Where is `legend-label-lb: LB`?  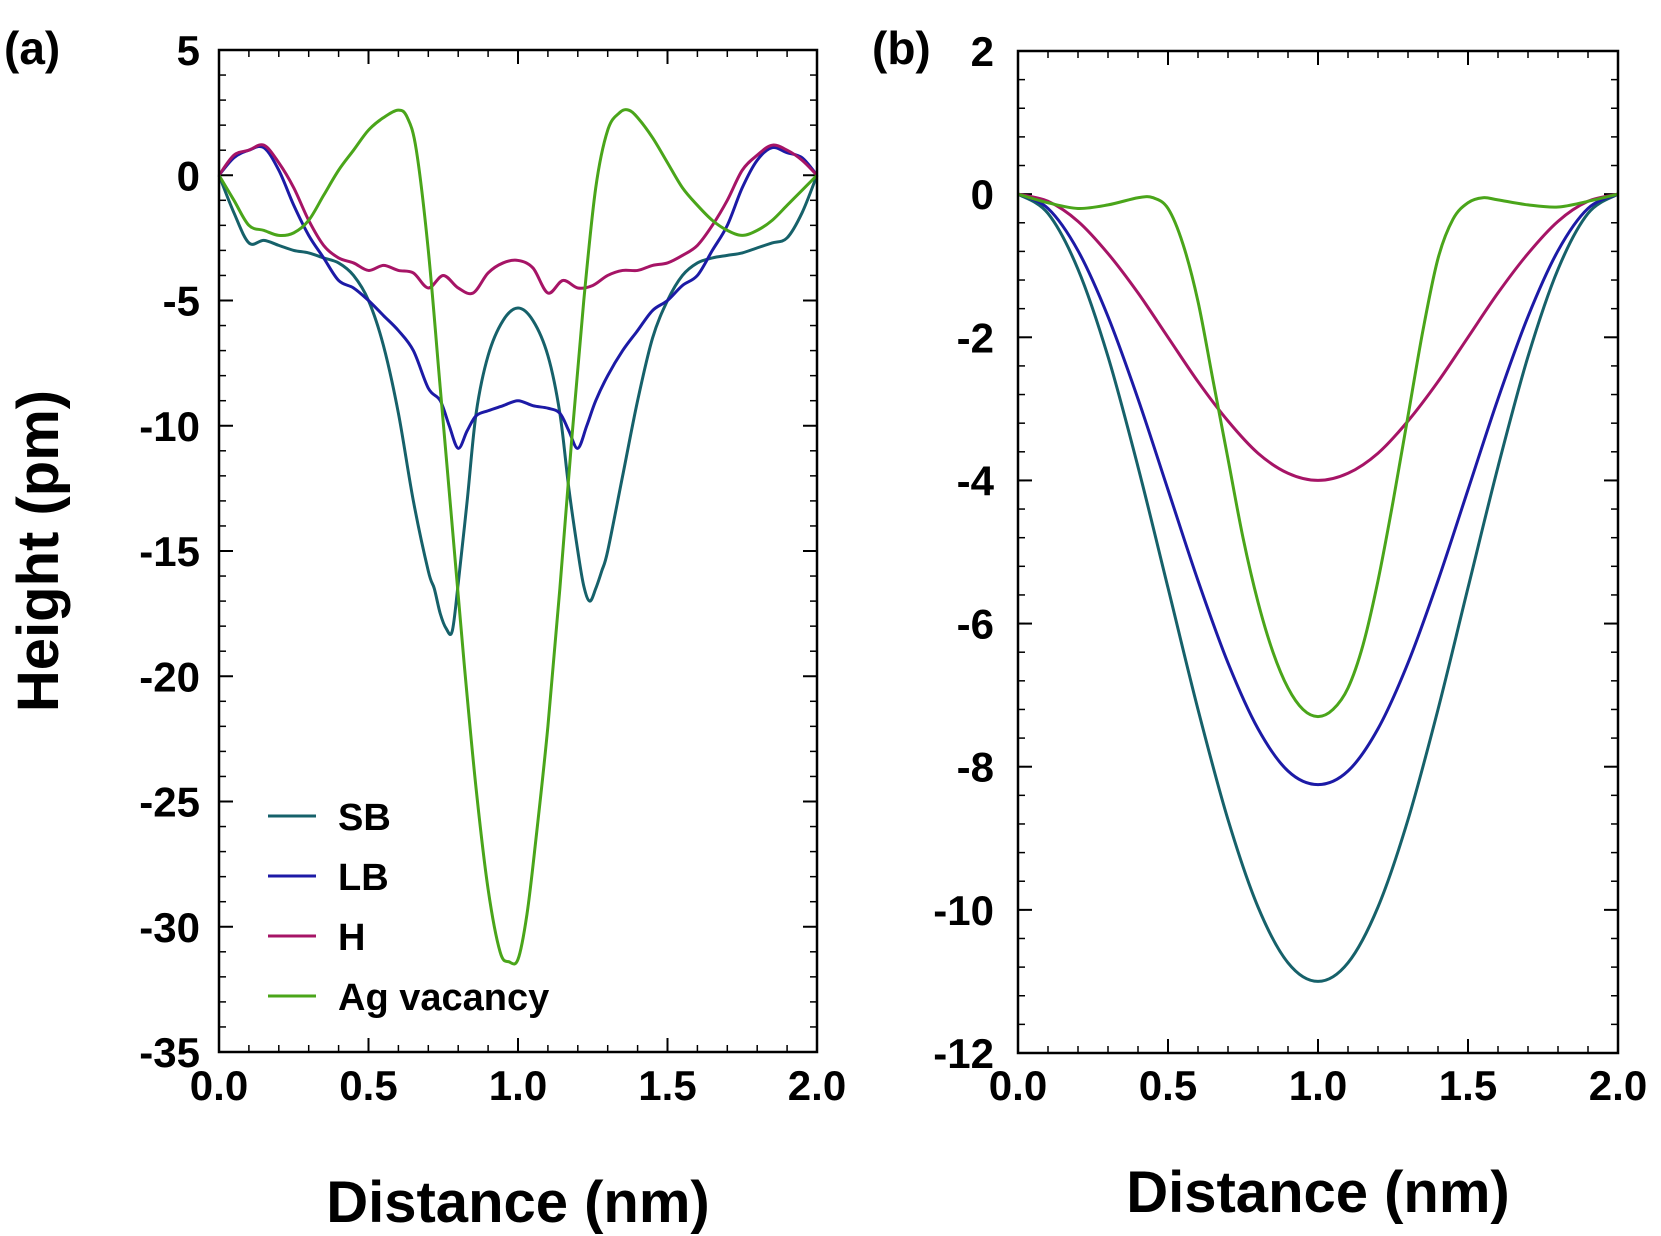 legend-label-lb: LB is located at coordinates (363, 878).